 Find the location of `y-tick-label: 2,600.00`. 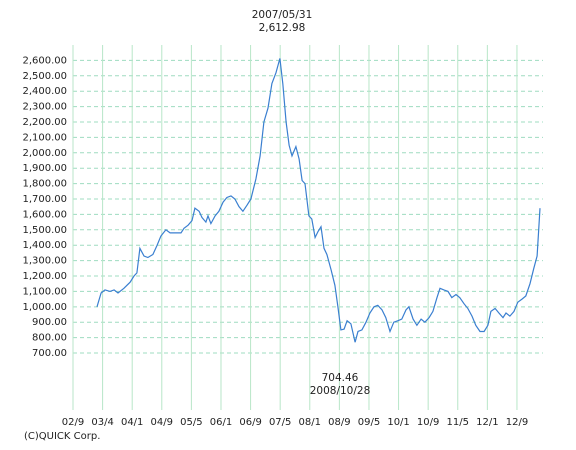

y-tick-label: 2,600.00 is located at coordinates (44, 60).